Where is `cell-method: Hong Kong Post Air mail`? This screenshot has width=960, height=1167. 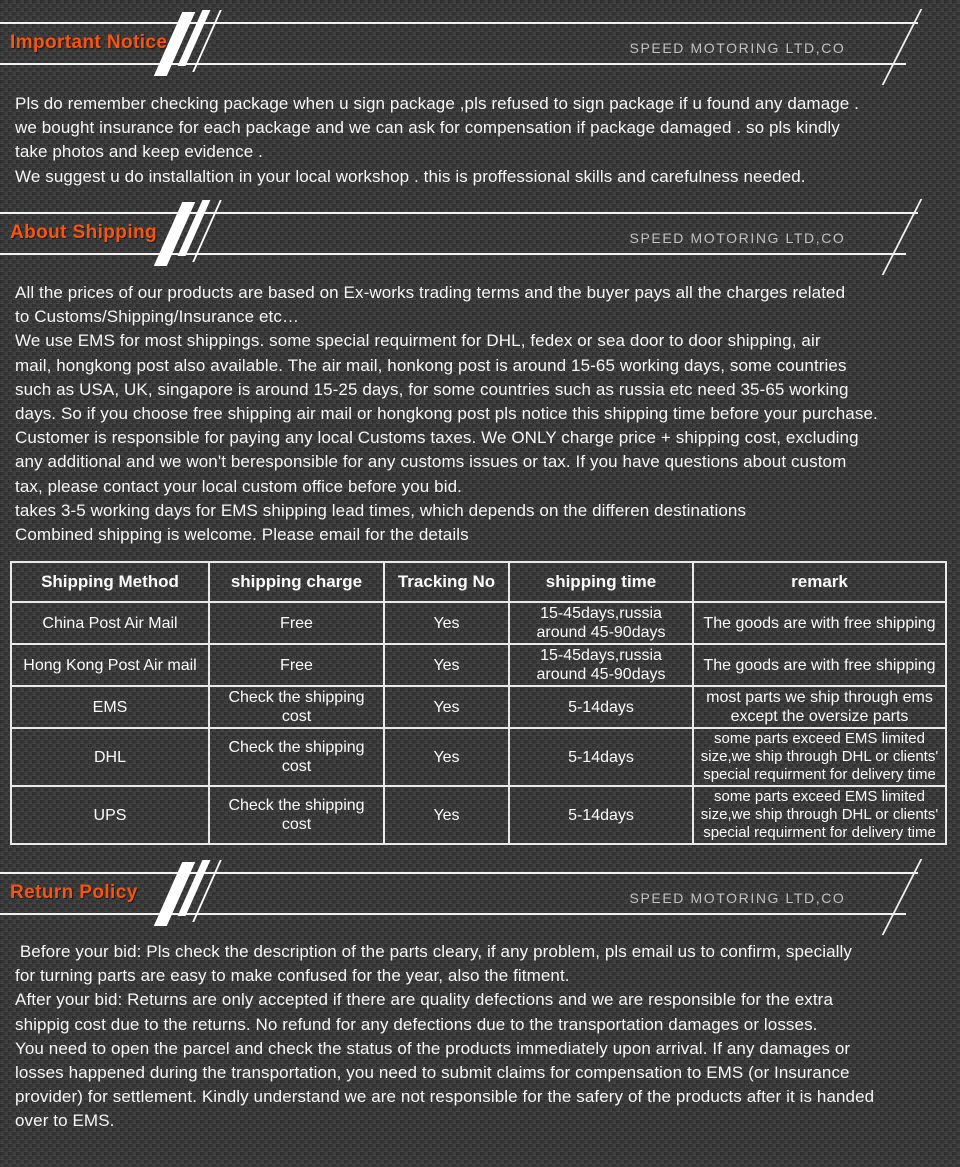
cell-method: Hong Kong Post Air mail is located at coordinates (110, 665).